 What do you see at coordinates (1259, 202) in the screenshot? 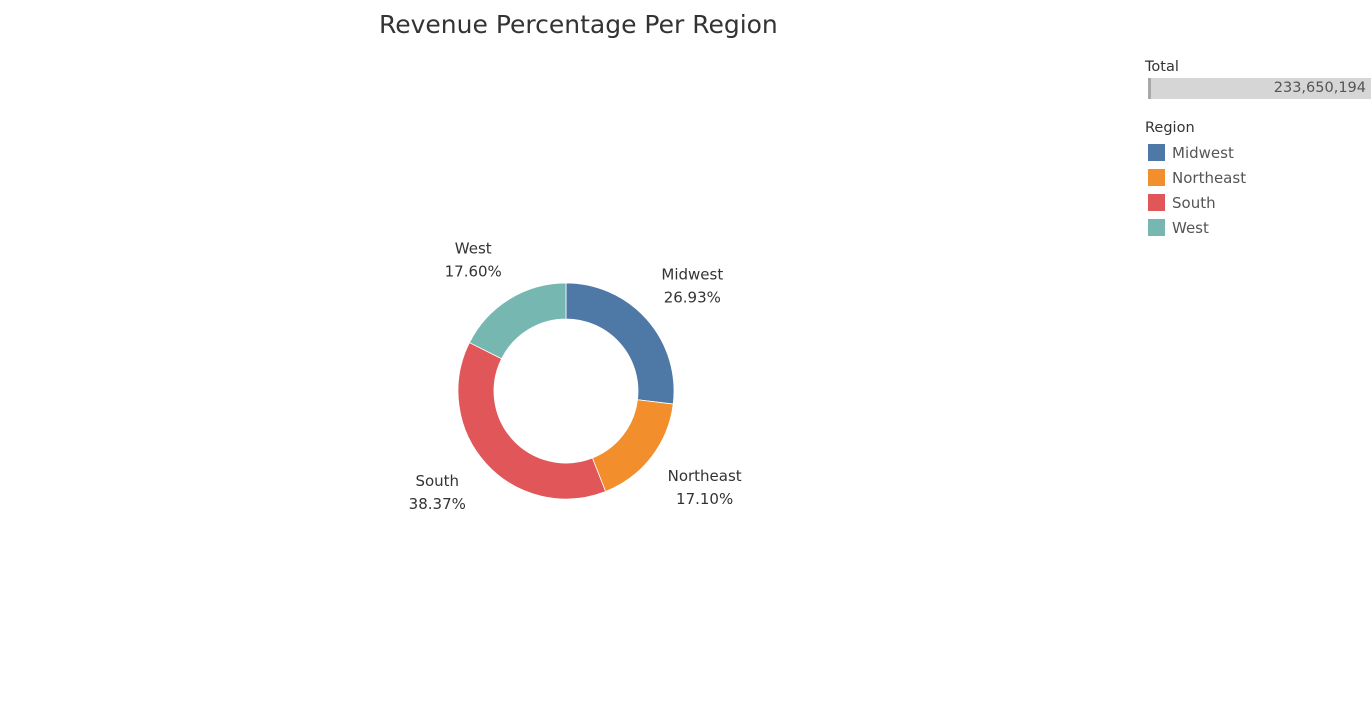
I see `legend-item-south: South` at bounding box center [1259, 202].